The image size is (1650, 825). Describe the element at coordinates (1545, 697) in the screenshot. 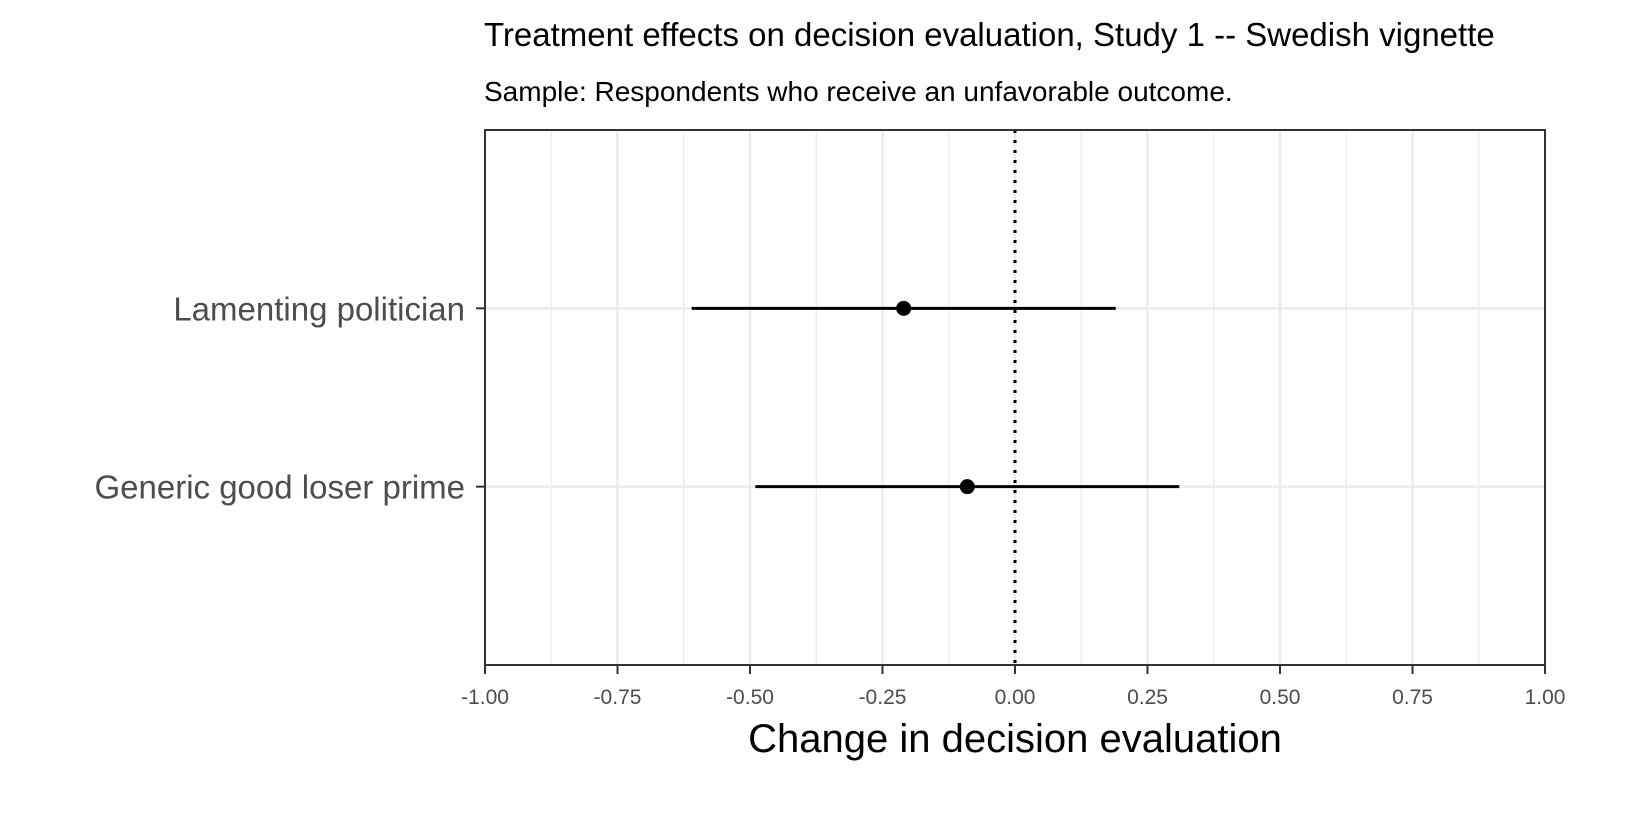

I see `x-tick-label: 1.00` at that location.